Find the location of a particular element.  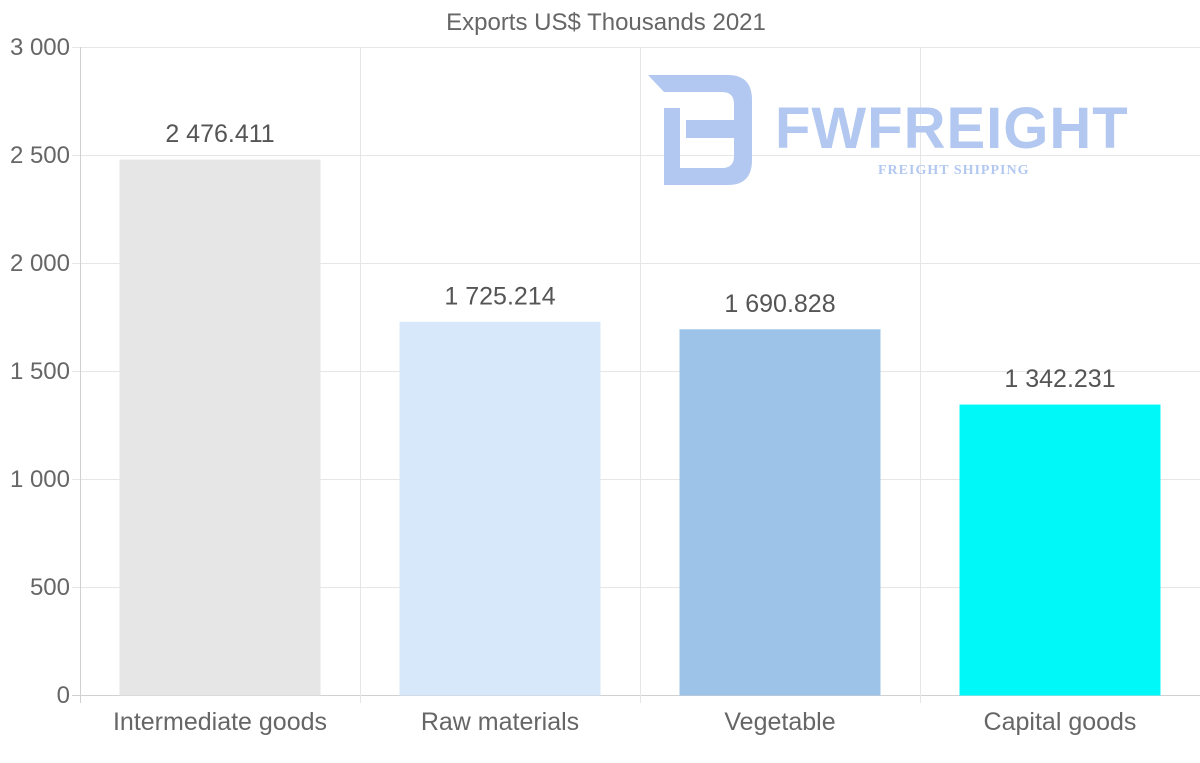

x-tick-label: Intermediate goods is located at coordinates (220, 722).